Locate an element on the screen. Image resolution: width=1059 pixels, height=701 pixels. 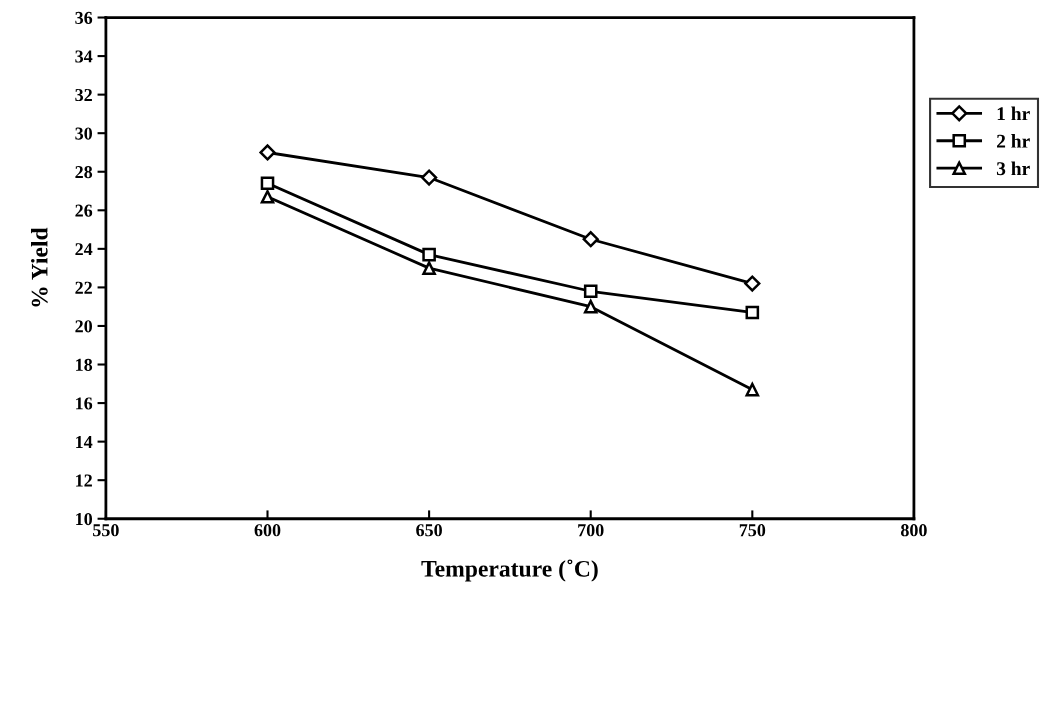
y-tick-label: 26 is located at coordinates (84, 210).